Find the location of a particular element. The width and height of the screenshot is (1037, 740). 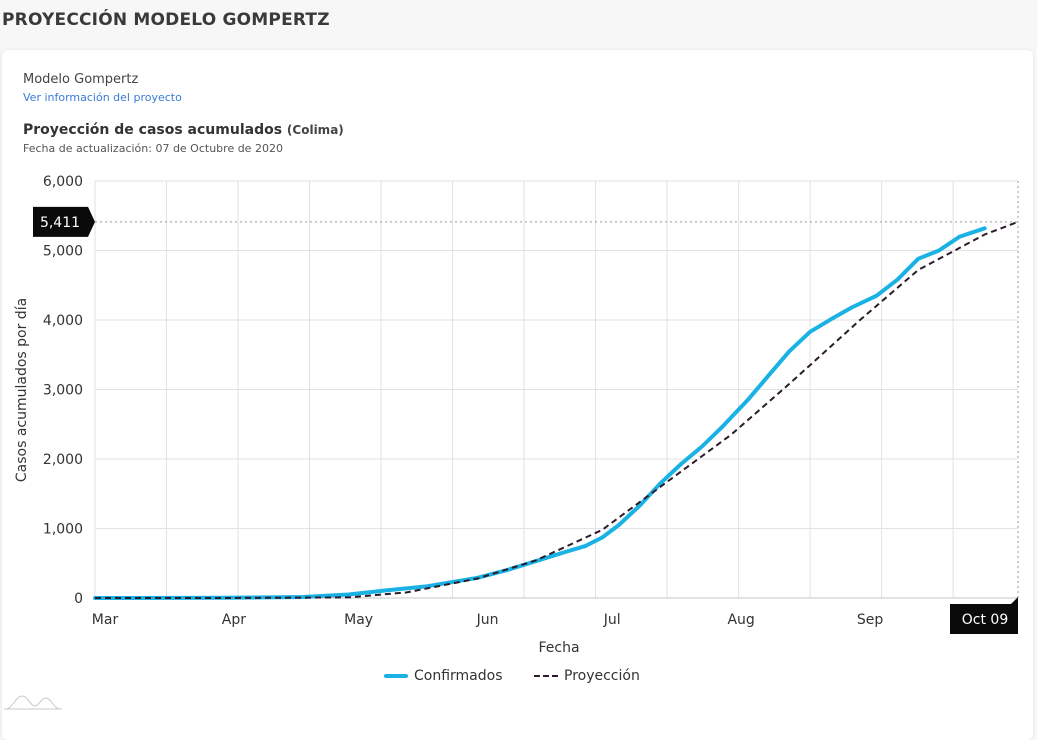

x-tick-label: May is located at coordinates (358, 620).